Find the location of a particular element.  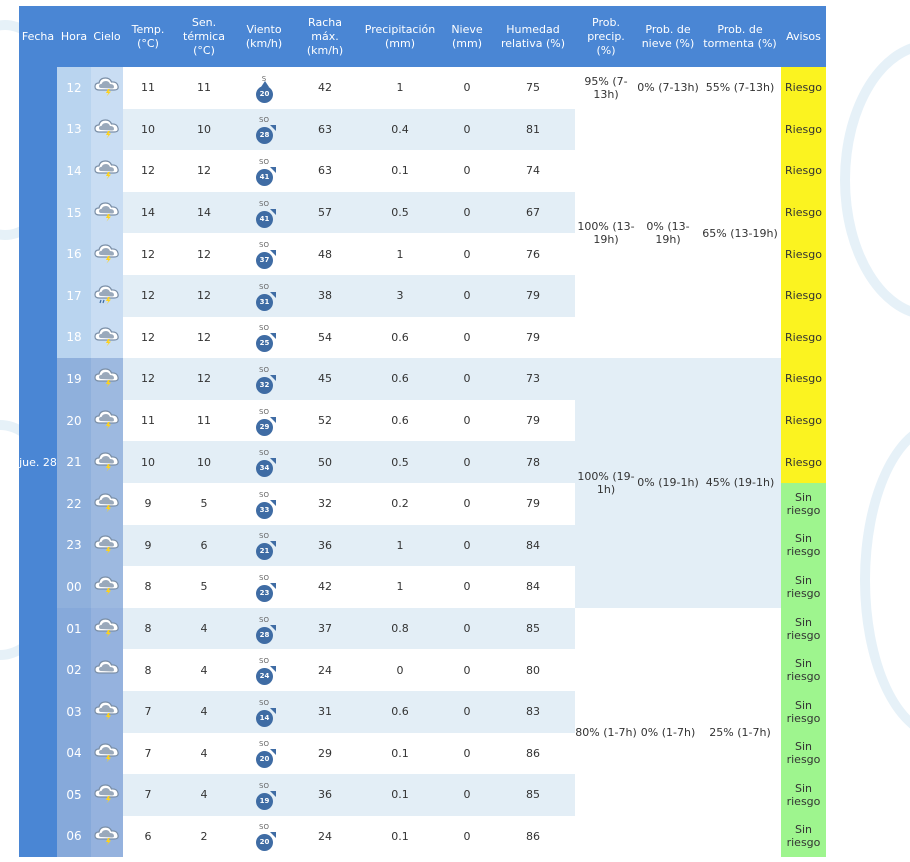

hour-cell: 14 is located at coordinates (74, 171).